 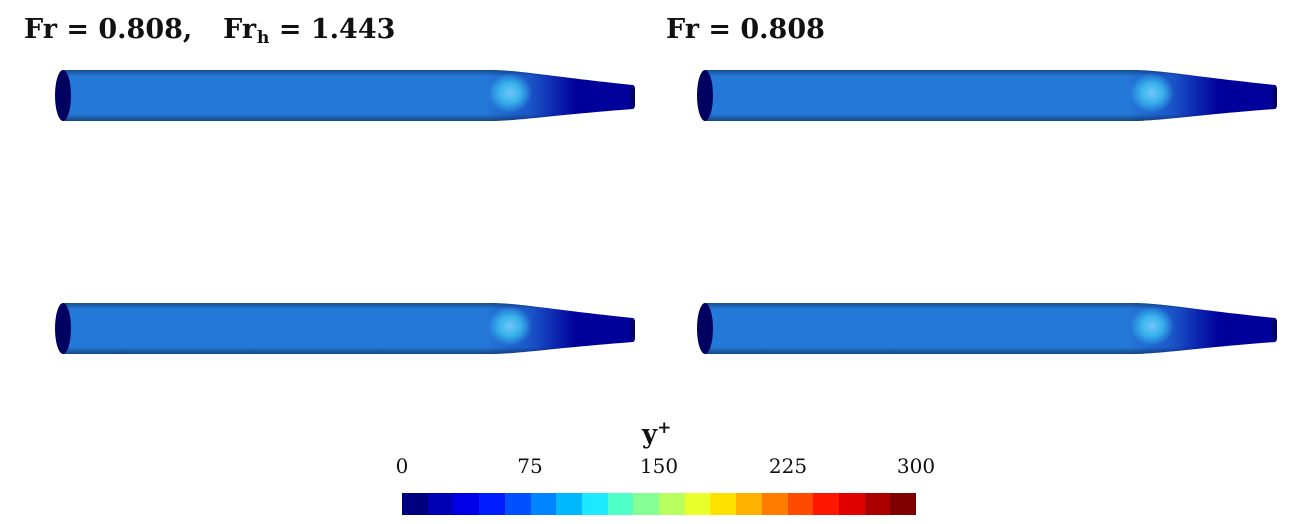 What do you see at coordinates (145, 29) in the screenshot?
I see `fr-value: 0.808,` at bounding box center [145, 29].